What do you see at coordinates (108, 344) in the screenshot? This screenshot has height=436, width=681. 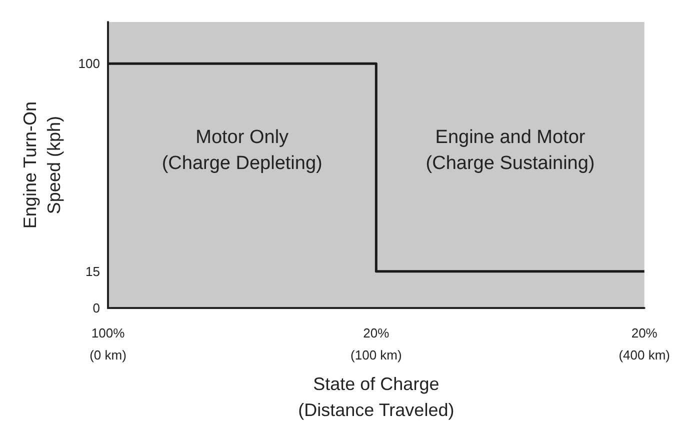 I see `x-tick-label: 100% (0 km)` at bounding box center [108, 344].